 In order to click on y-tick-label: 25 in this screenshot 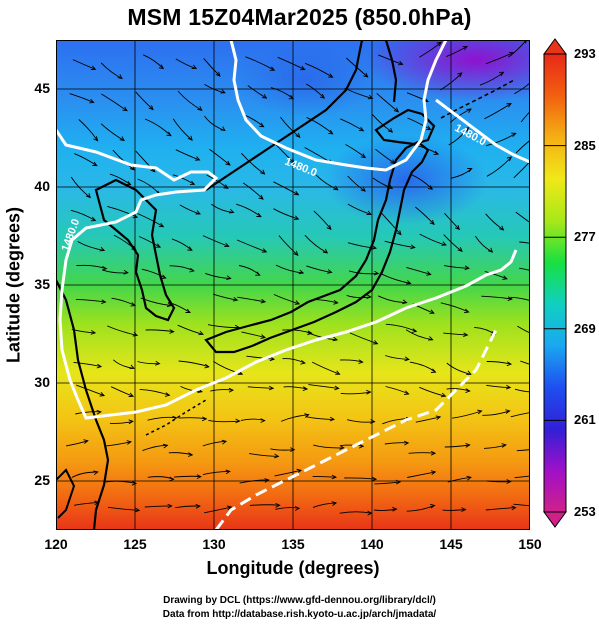, I will do `click(42, 480)`.